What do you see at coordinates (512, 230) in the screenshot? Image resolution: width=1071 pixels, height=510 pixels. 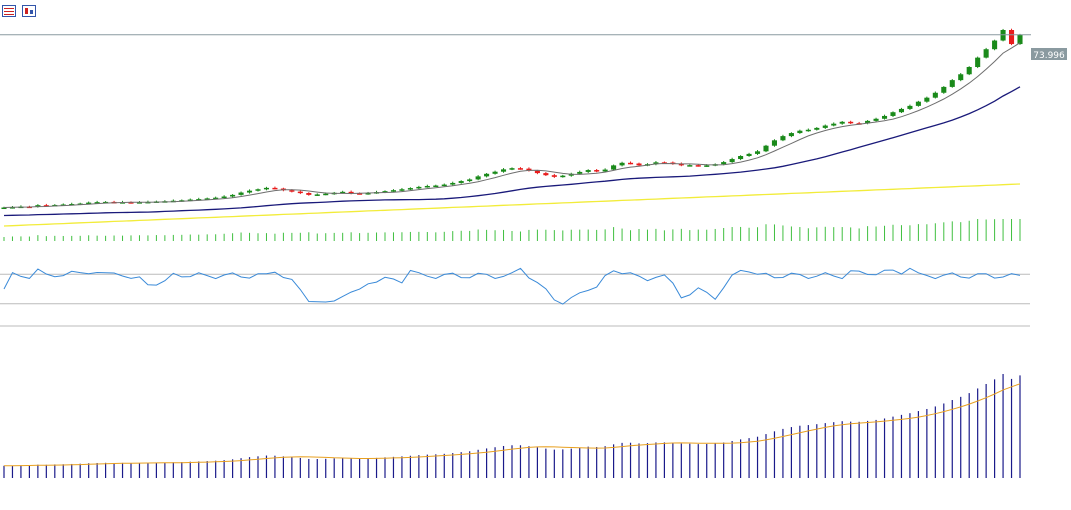 I see `volume-panel` at bounding box center [512, 230].